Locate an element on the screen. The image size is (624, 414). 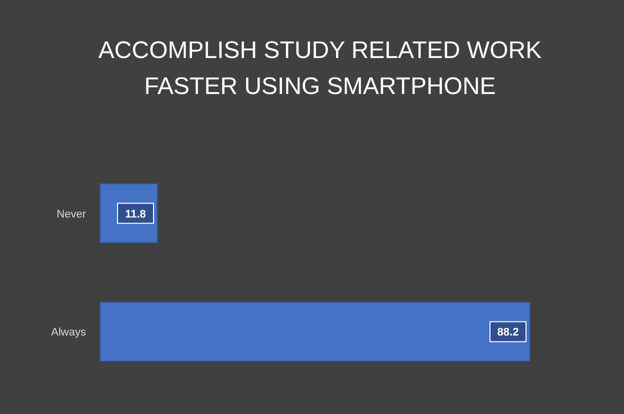
chart-title: ACCOMPLISH STUDY RELATED WORK FASTER USING SMARTPHONE is located at coordinates (320, 68).